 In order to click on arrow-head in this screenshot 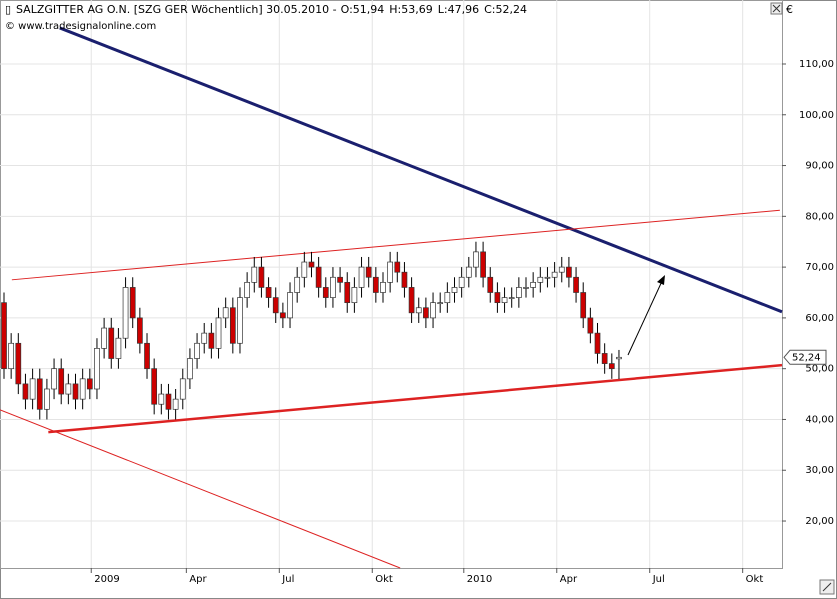, I will do `click(661, 280)`.